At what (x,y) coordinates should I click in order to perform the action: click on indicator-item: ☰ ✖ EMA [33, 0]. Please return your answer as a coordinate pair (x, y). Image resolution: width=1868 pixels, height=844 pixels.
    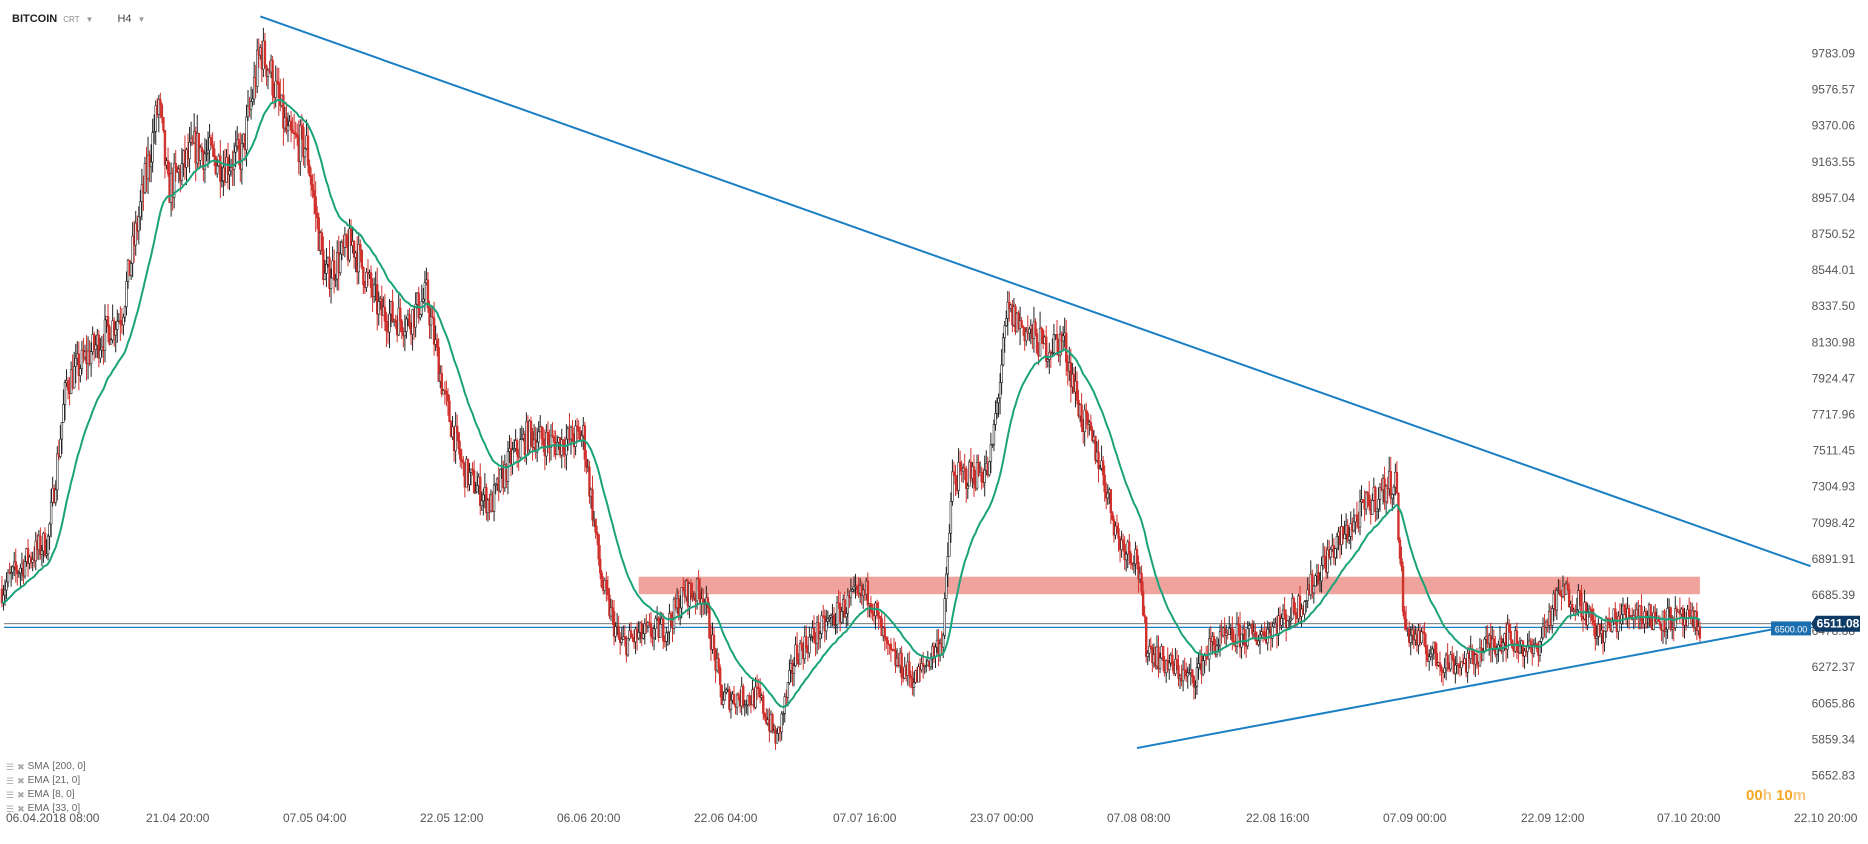
    Looking at the image, I should click on (46, 809).